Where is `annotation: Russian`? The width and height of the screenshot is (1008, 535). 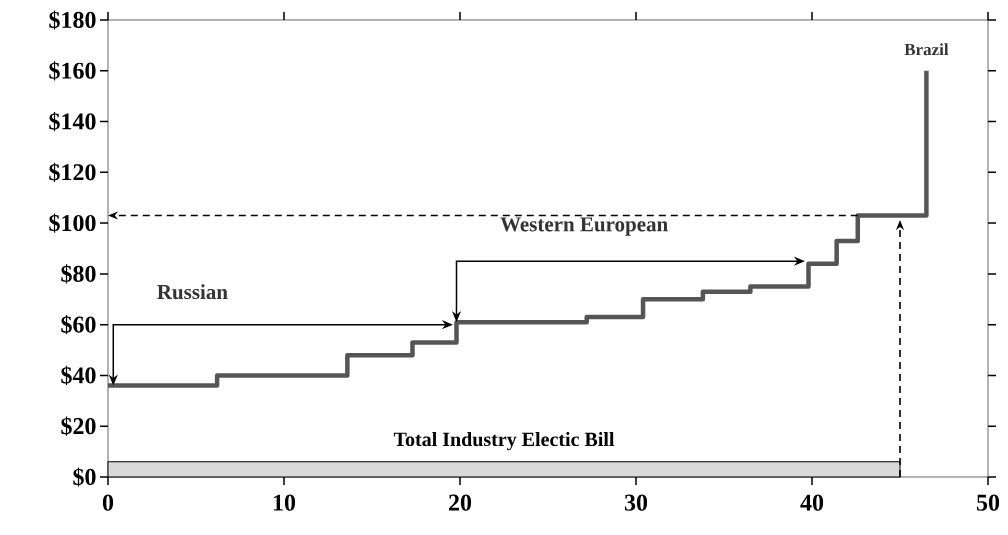 annotation: Russian is located at coordinates (192, 292).